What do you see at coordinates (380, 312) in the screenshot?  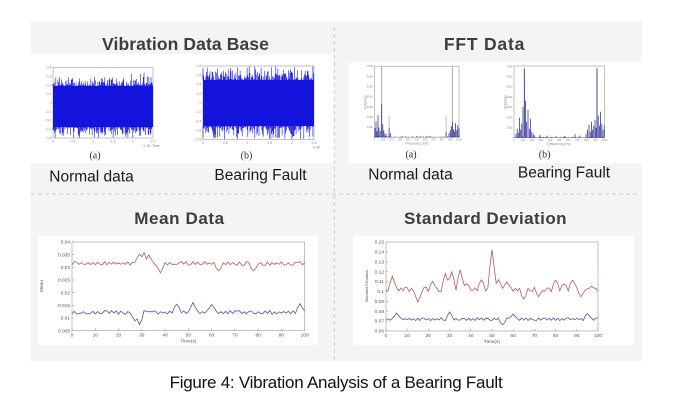 I see `svg-text: 0.08` at bounding box center [380, 312].